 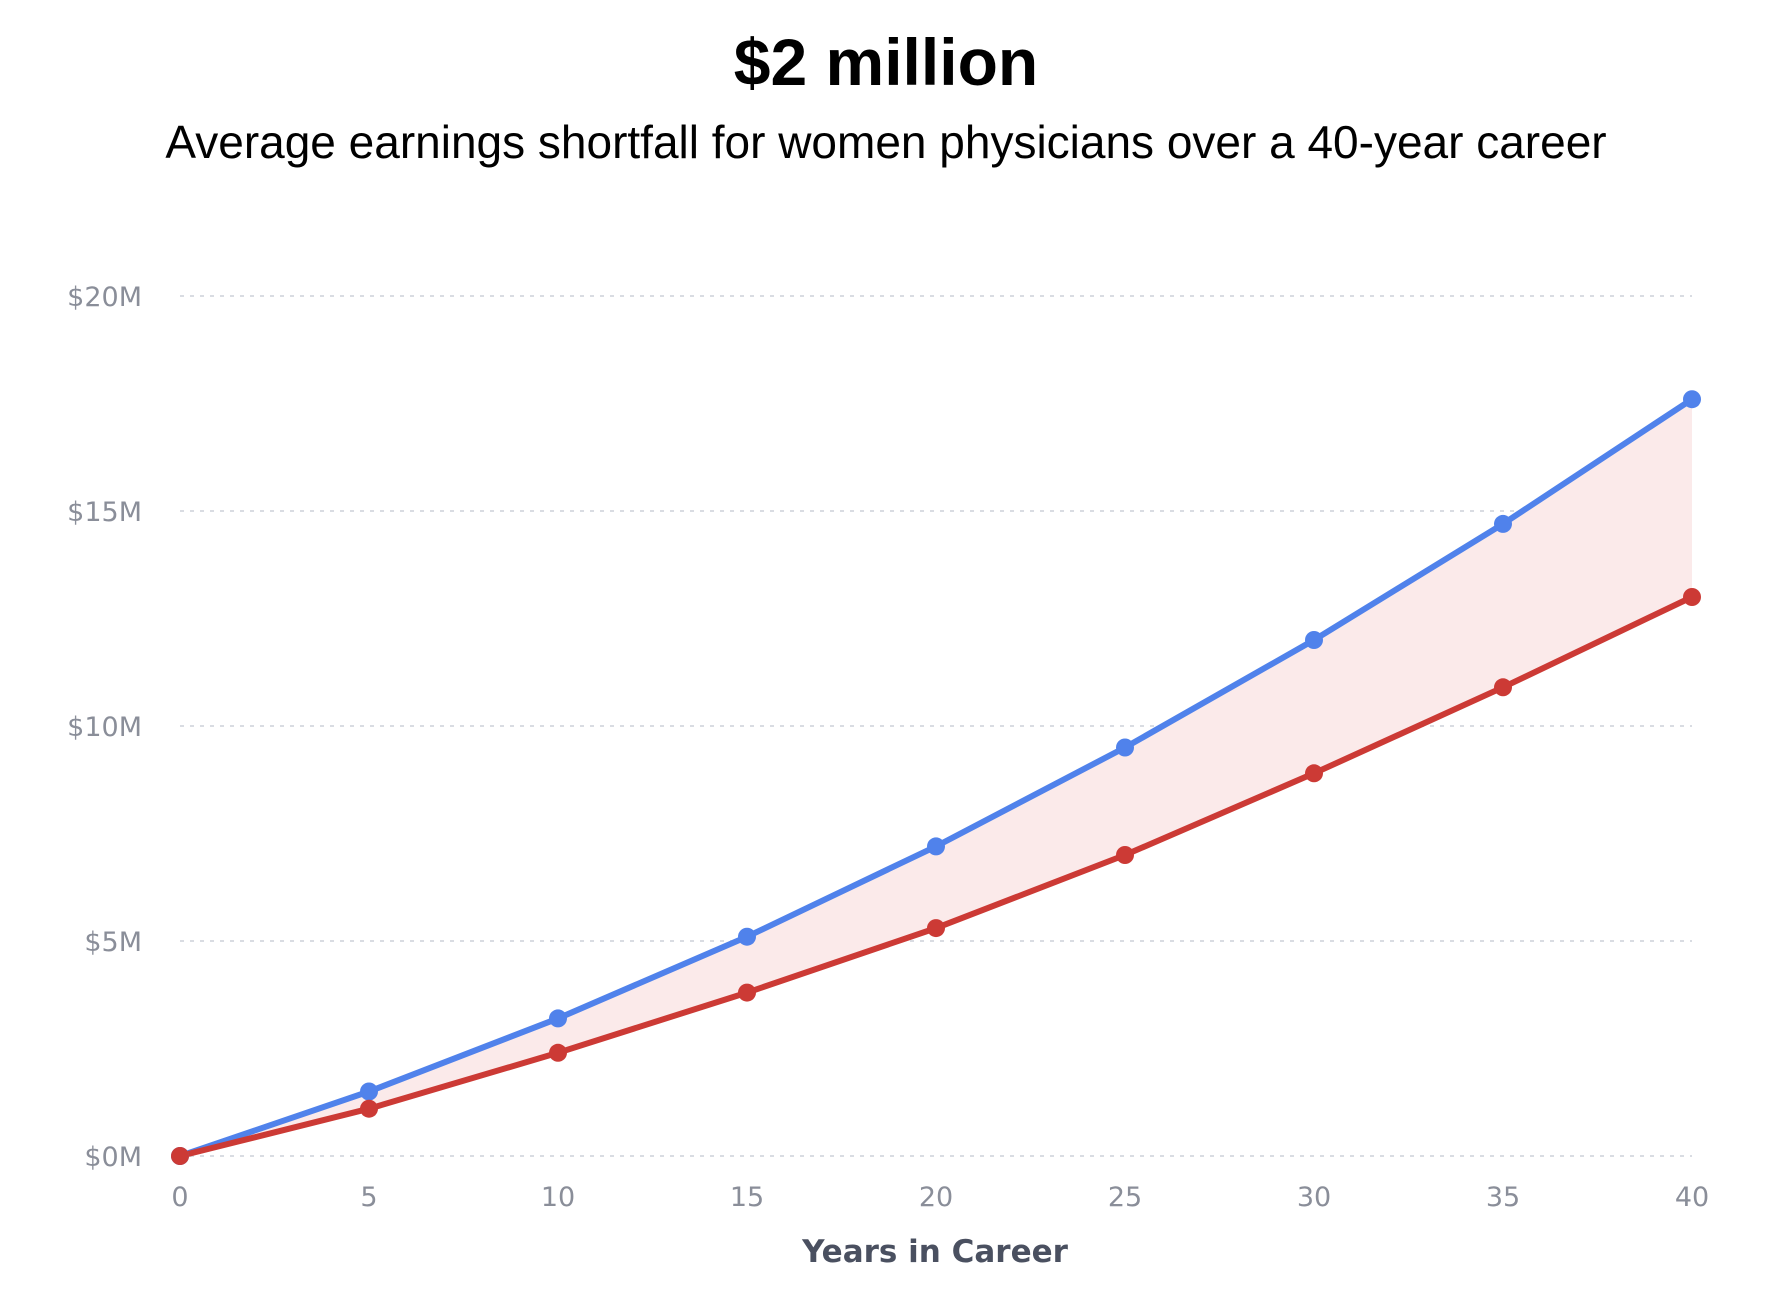 I want to click on y-tick-label: $20M, so click(x=104, y=297).